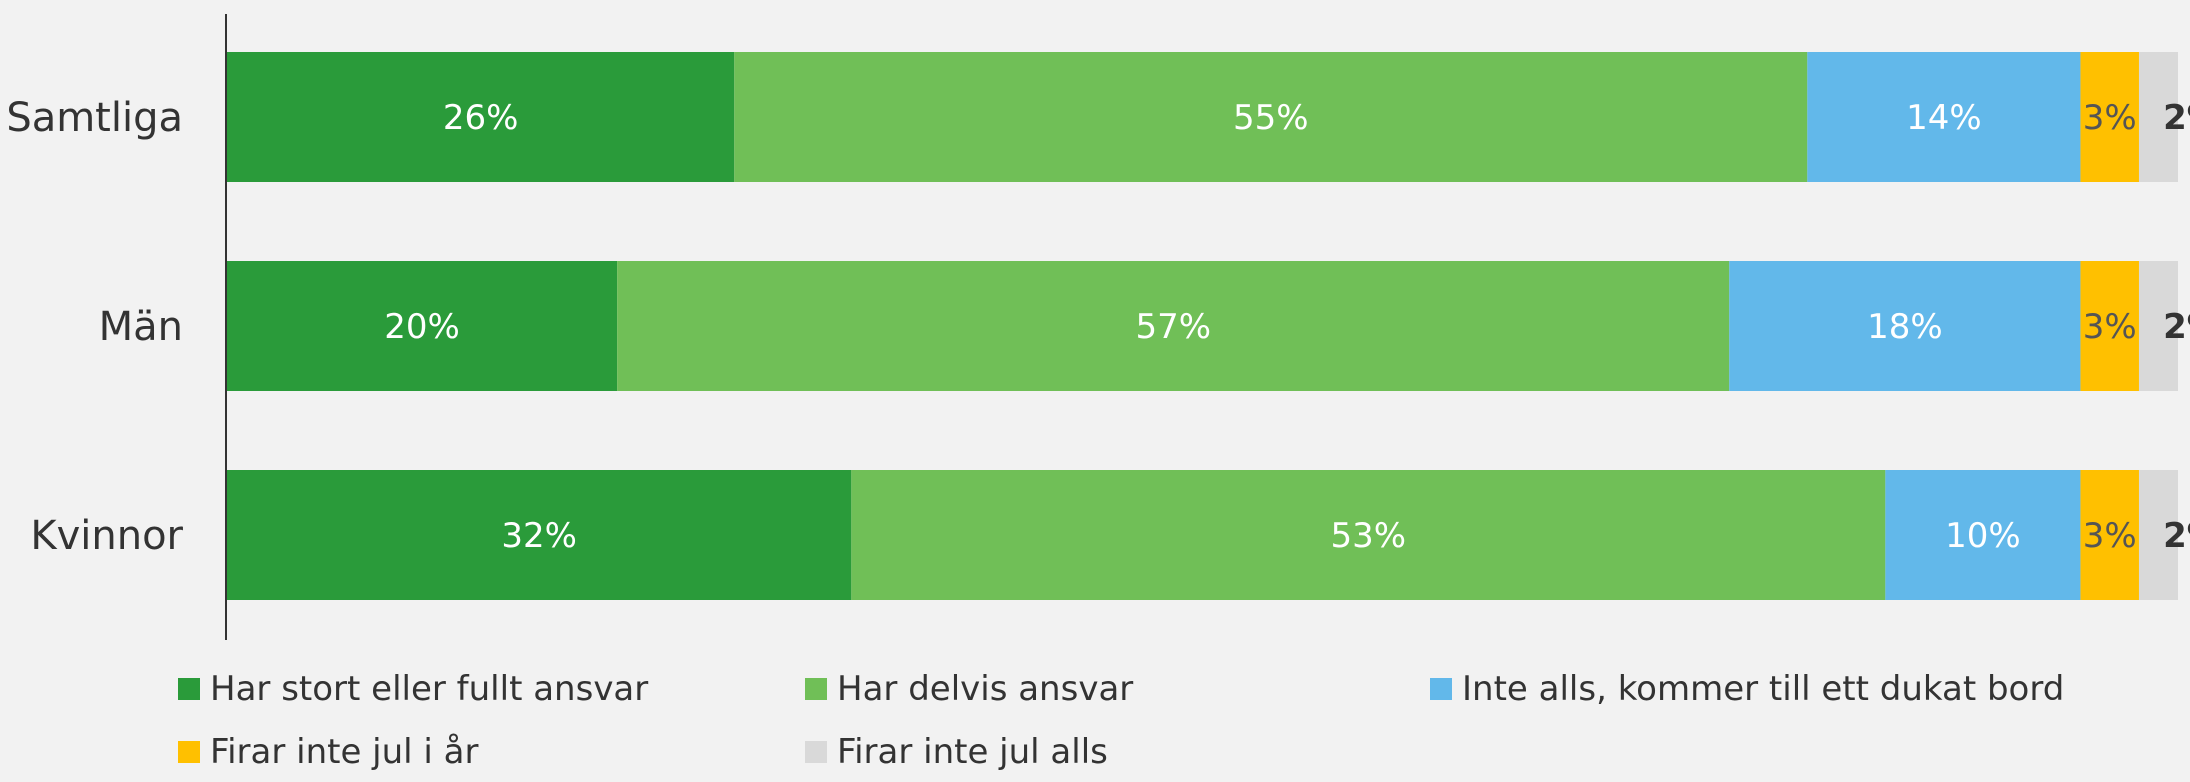 The height and width of the screenshot is (782, 2190). Describe the element at coordinates (972, 752) in the screenshot. I see `legend-label-4: Firar inte jul alls` at that location.